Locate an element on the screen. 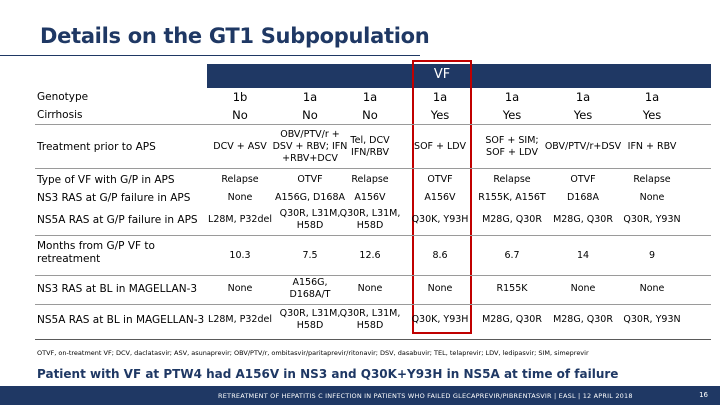  table-header-band is located at coordinates (459, 76).